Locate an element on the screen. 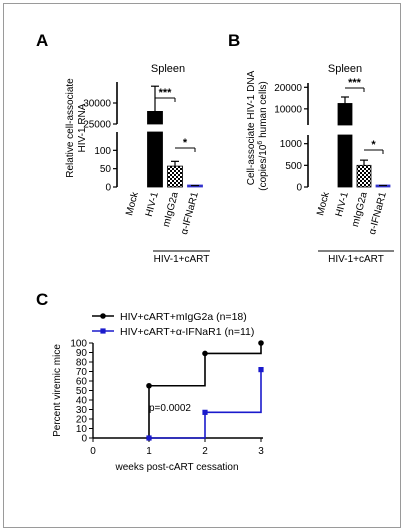 This screenshot has height=532, width=406. panel-a-y-axis-label: Relative cell-associateHIV-1 RNA is located at coordinates (76, 128).